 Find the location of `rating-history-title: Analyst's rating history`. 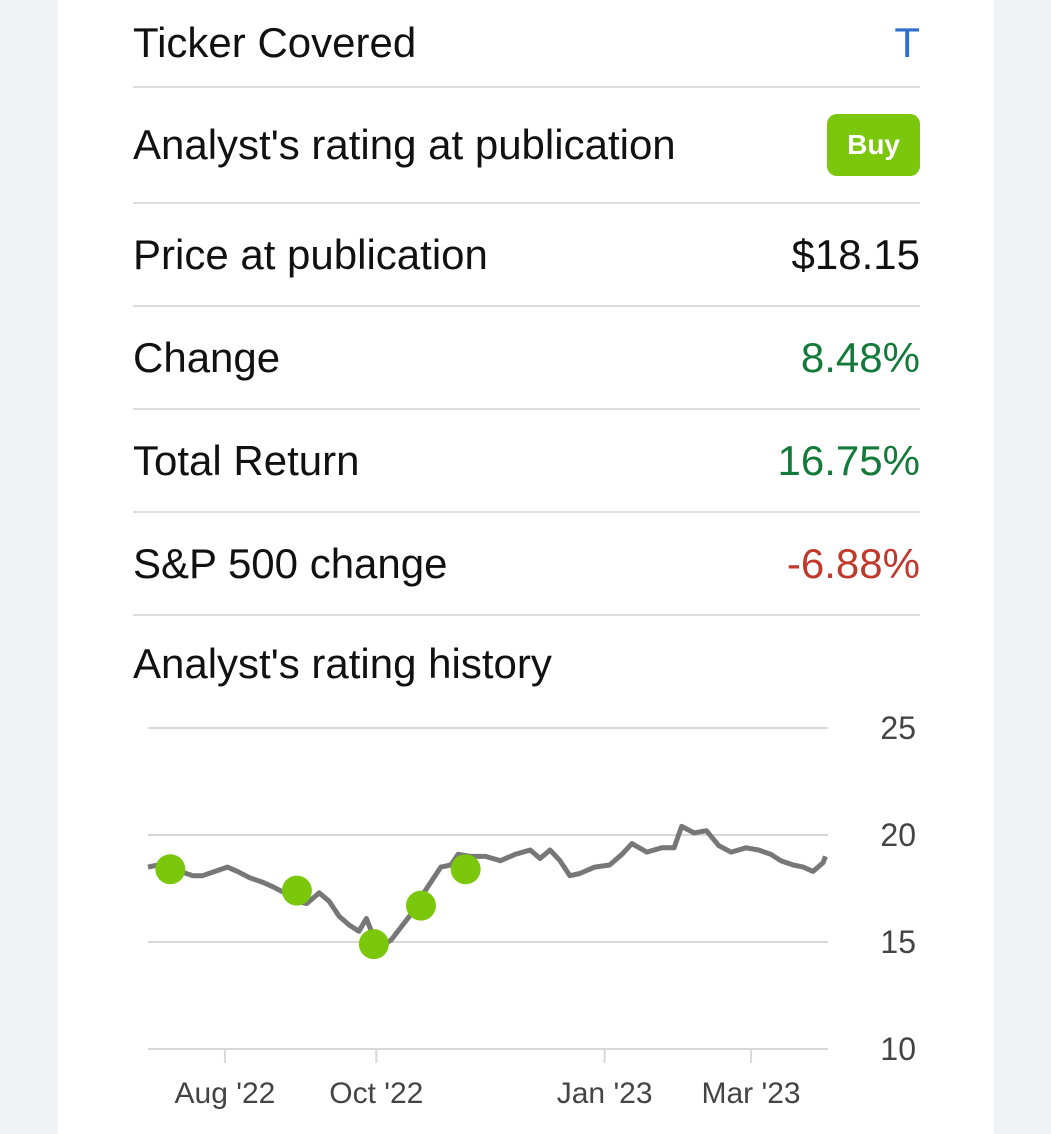

rating-history-title: Analyst's rating history is located at coordinates (342, 663).